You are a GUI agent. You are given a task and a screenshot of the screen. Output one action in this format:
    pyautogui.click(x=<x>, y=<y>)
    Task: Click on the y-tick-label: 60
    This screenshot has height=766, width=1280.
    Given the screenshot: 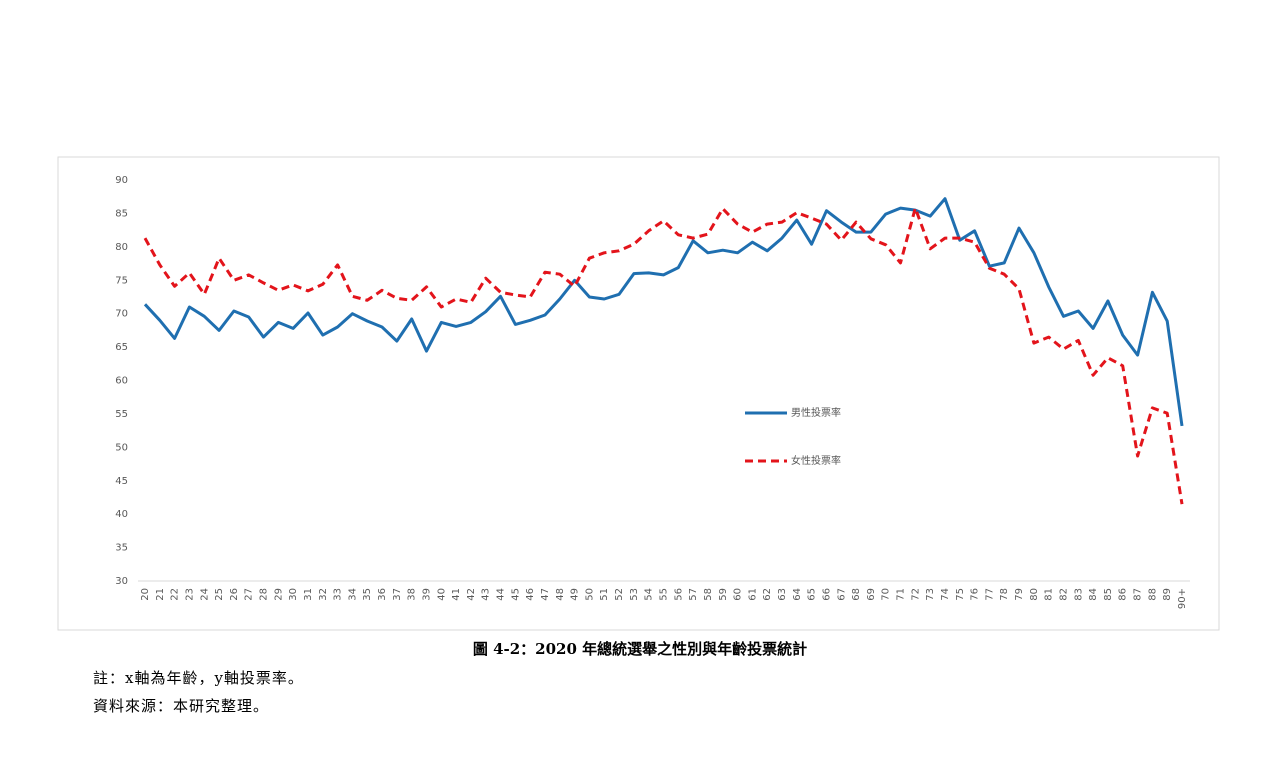 What is the action you would take?
    pyautogui.click(x=121, y=381)
    